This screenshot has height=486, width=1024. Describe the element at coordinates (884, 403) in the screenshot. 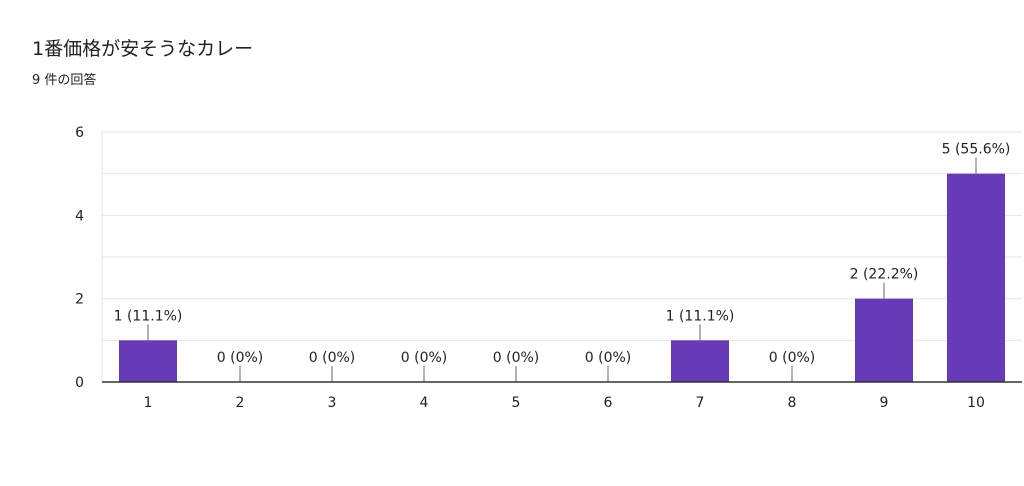

I see `x-tick-label: 9` at that location.